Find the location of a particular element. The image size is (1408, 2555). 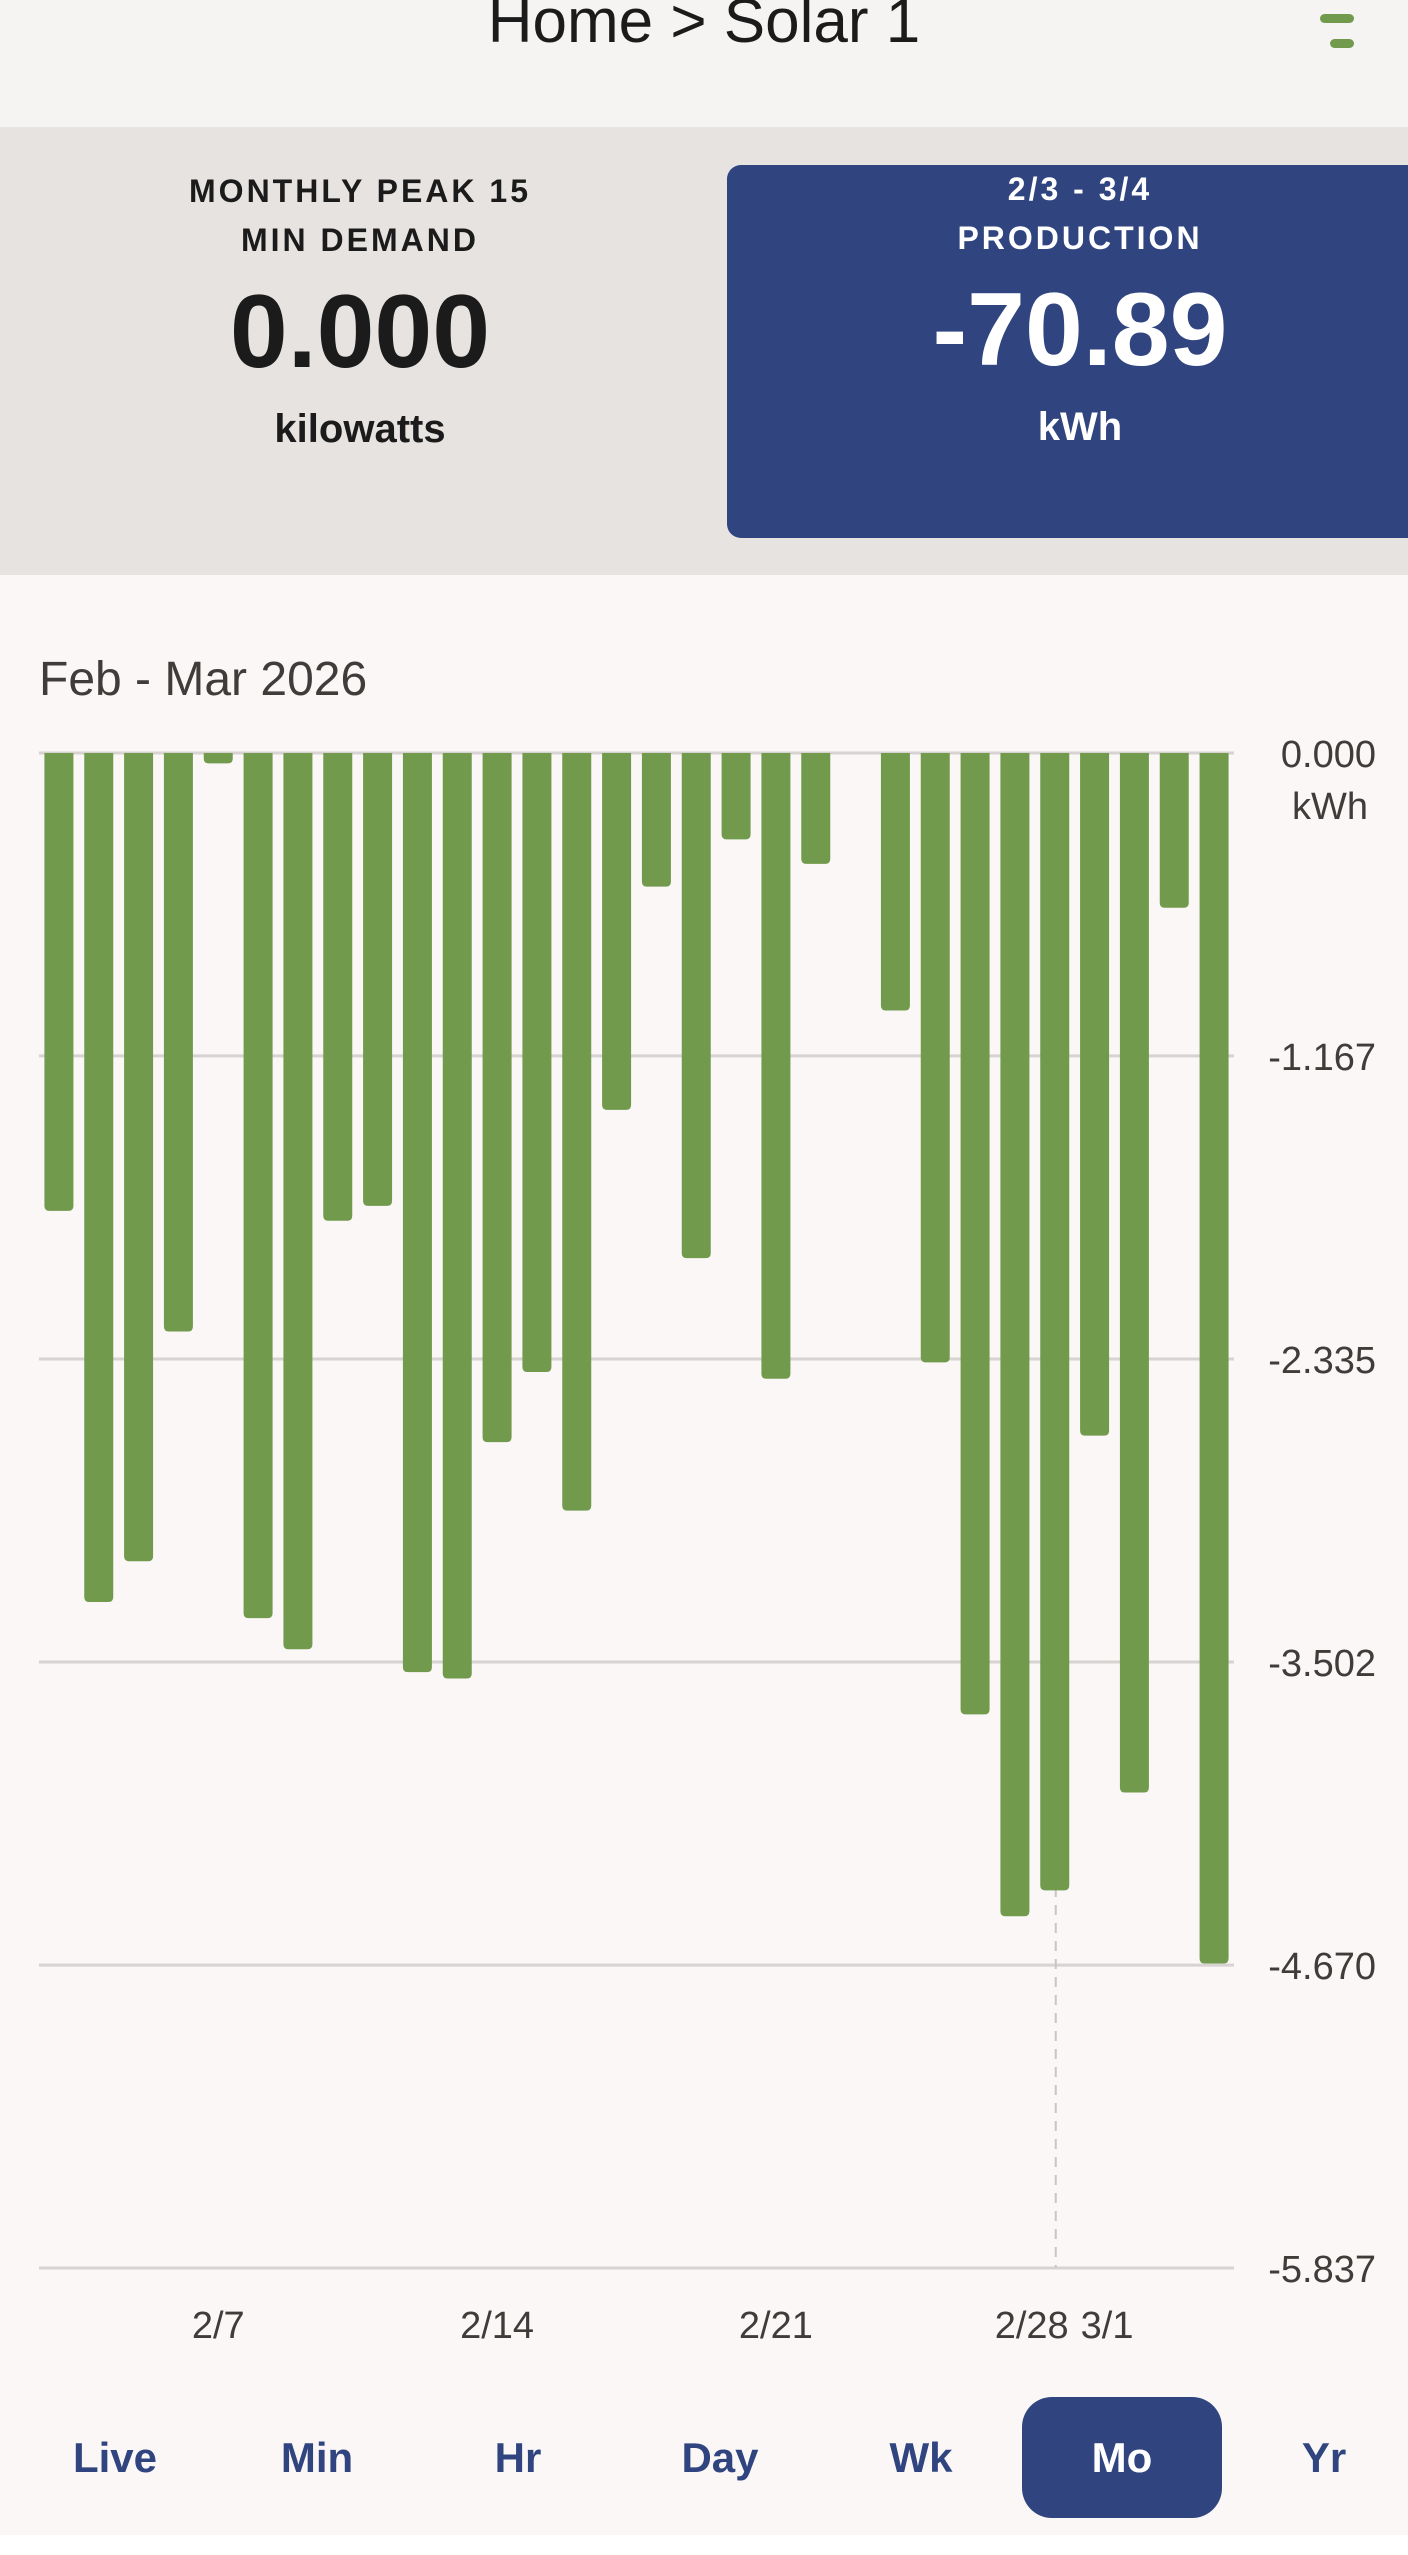

footer-strip is located at coordinates (704, 2545).